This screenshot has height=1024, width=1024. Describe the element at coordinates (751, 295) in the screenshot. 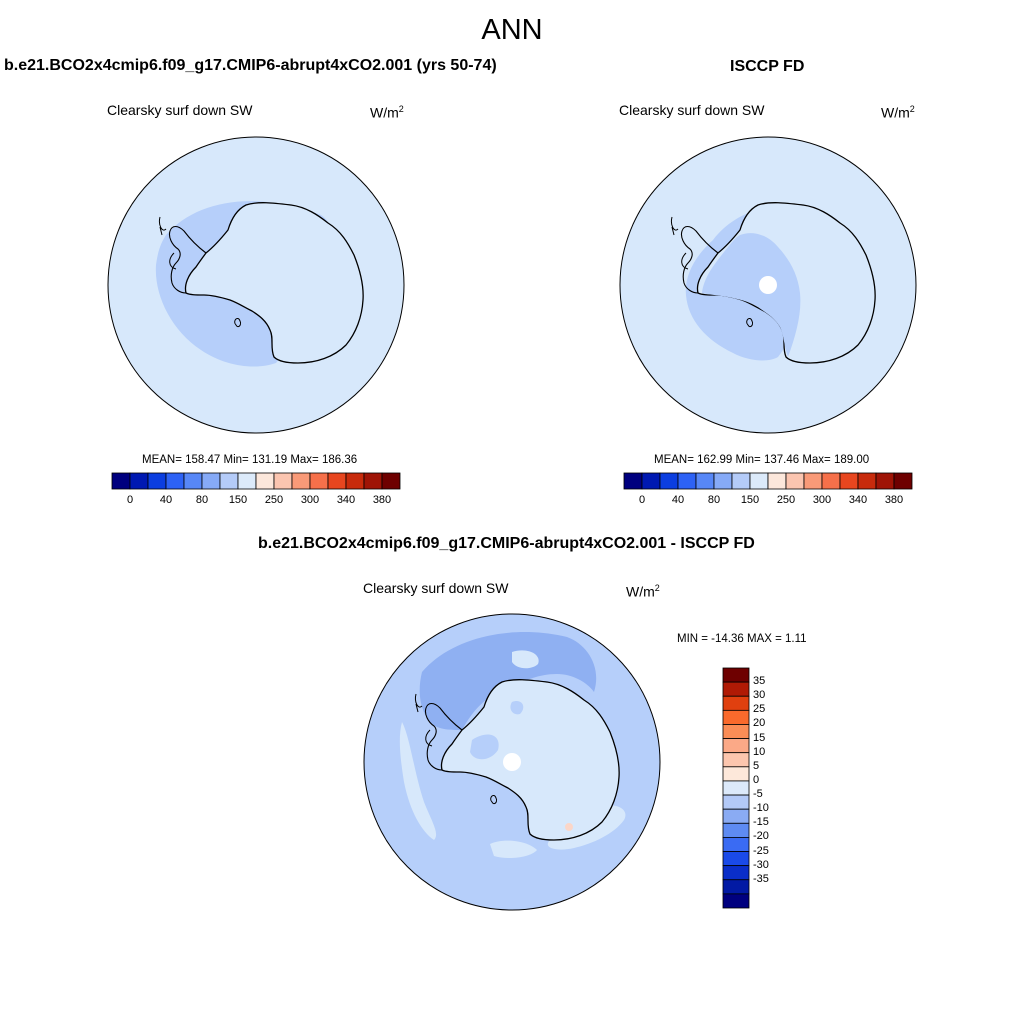

I see `panel2-interior-band` at that location.